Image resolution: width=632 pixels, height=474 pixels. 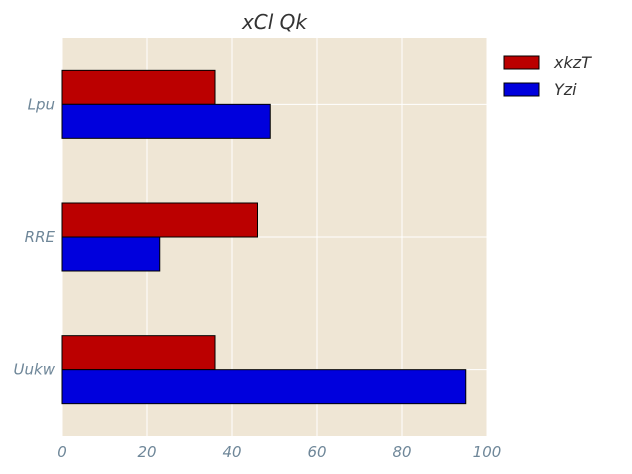 I want to click on x-tick-label: 60, so click(x=316, y=452).